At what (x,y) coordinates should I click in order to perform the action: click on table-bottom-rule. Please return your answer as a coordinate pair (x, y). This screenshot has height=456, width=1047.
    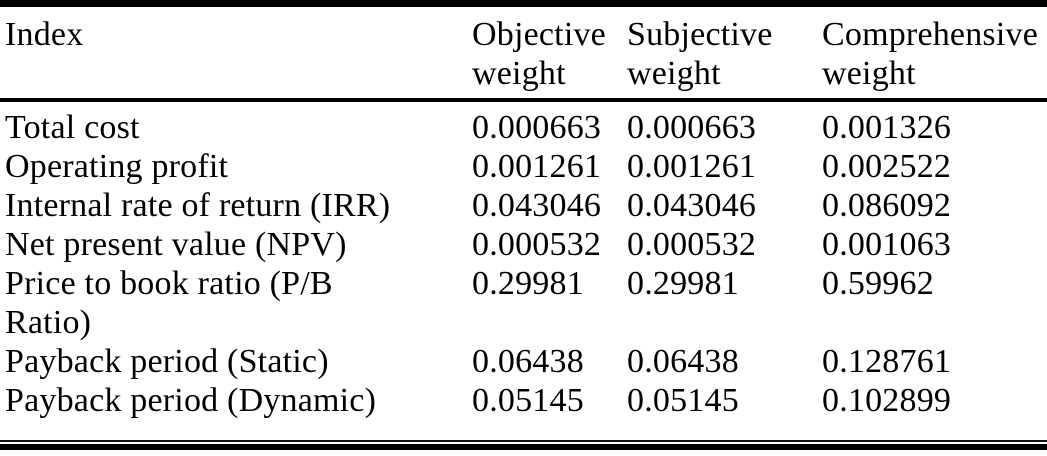
    Looking at the image, I should click on (523, 445).